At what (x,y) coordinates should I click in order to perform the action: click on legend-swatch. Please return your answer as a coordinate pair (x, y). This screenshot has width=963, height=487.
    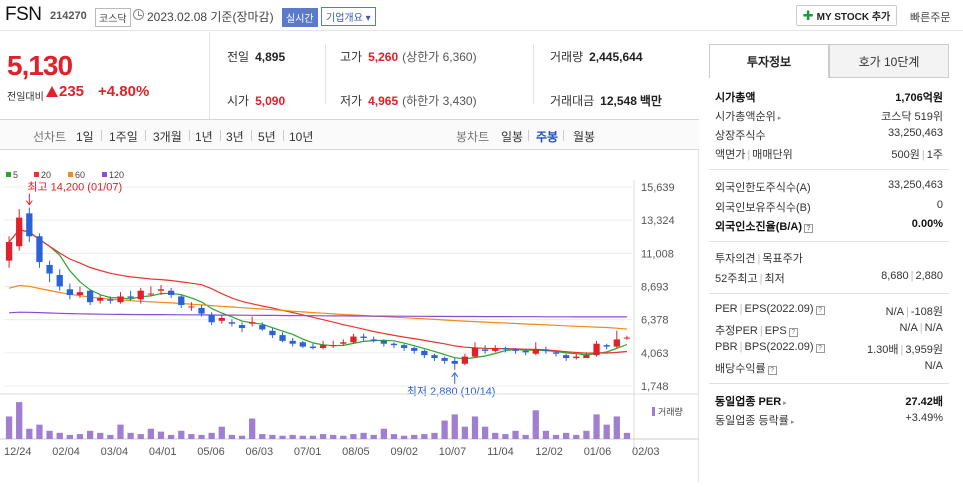
    Looking at the image, I should click on (8, 174).